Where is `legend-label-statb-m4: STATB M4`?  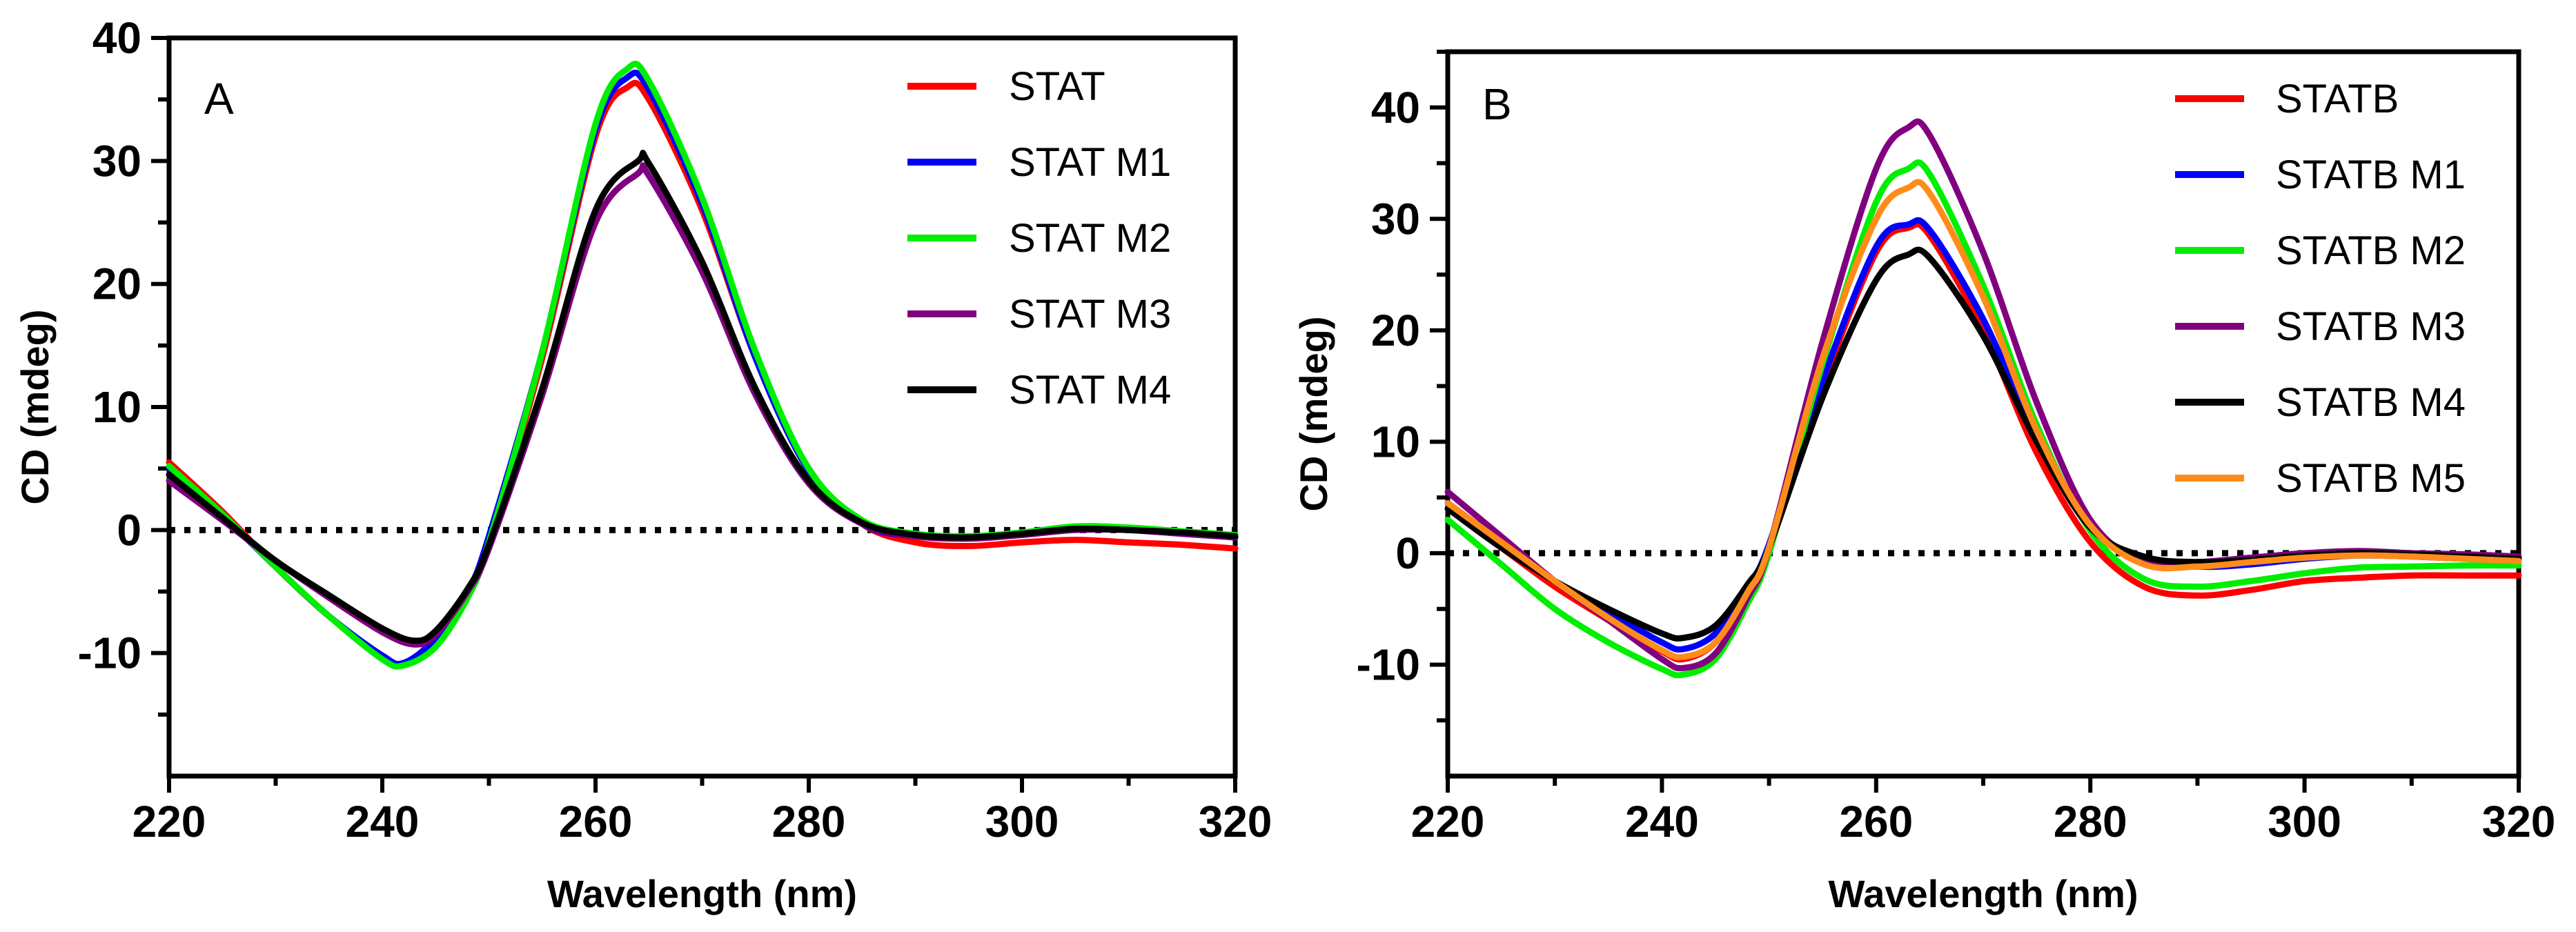 legend-label-statb-m4: STATB M4 is located at coordinates (2371, 402).